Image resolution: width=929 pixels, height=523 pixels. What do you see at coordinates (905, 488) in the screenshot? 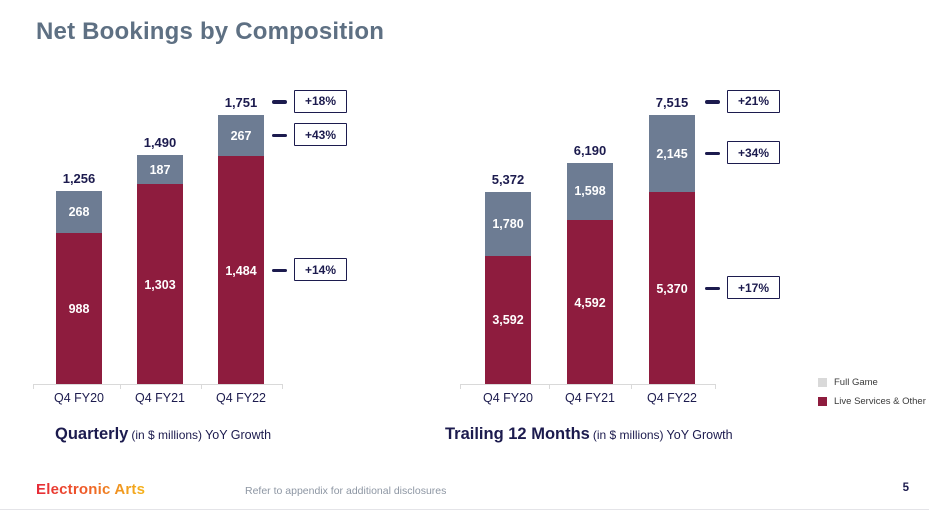
I see `page-number: 5` at bounding box center [905, 488].